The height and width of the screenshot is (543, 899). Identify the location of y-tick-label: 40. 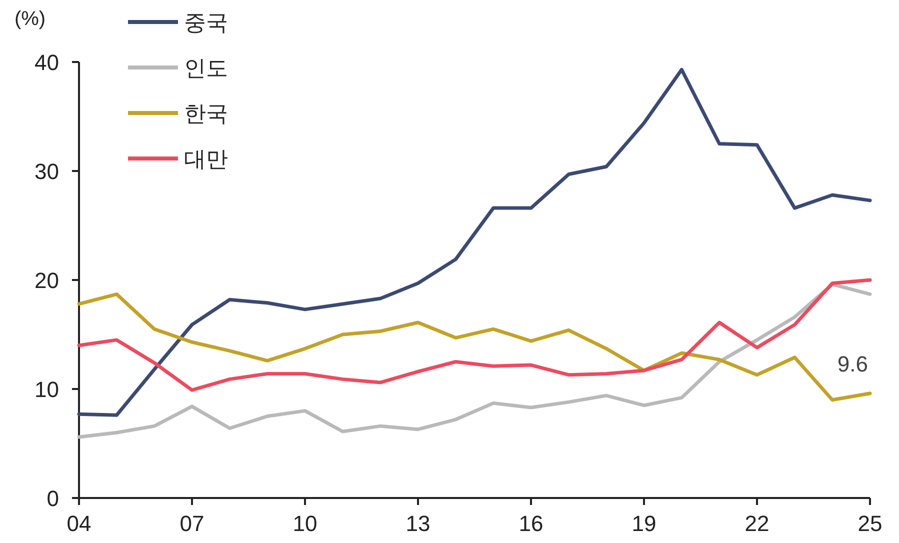
(46, 62).